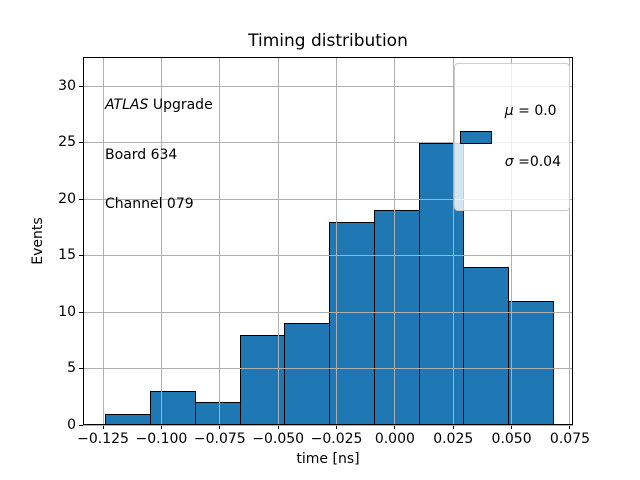  I want to click on annotation-experiment-name: ATLAS, so click(127, 105).